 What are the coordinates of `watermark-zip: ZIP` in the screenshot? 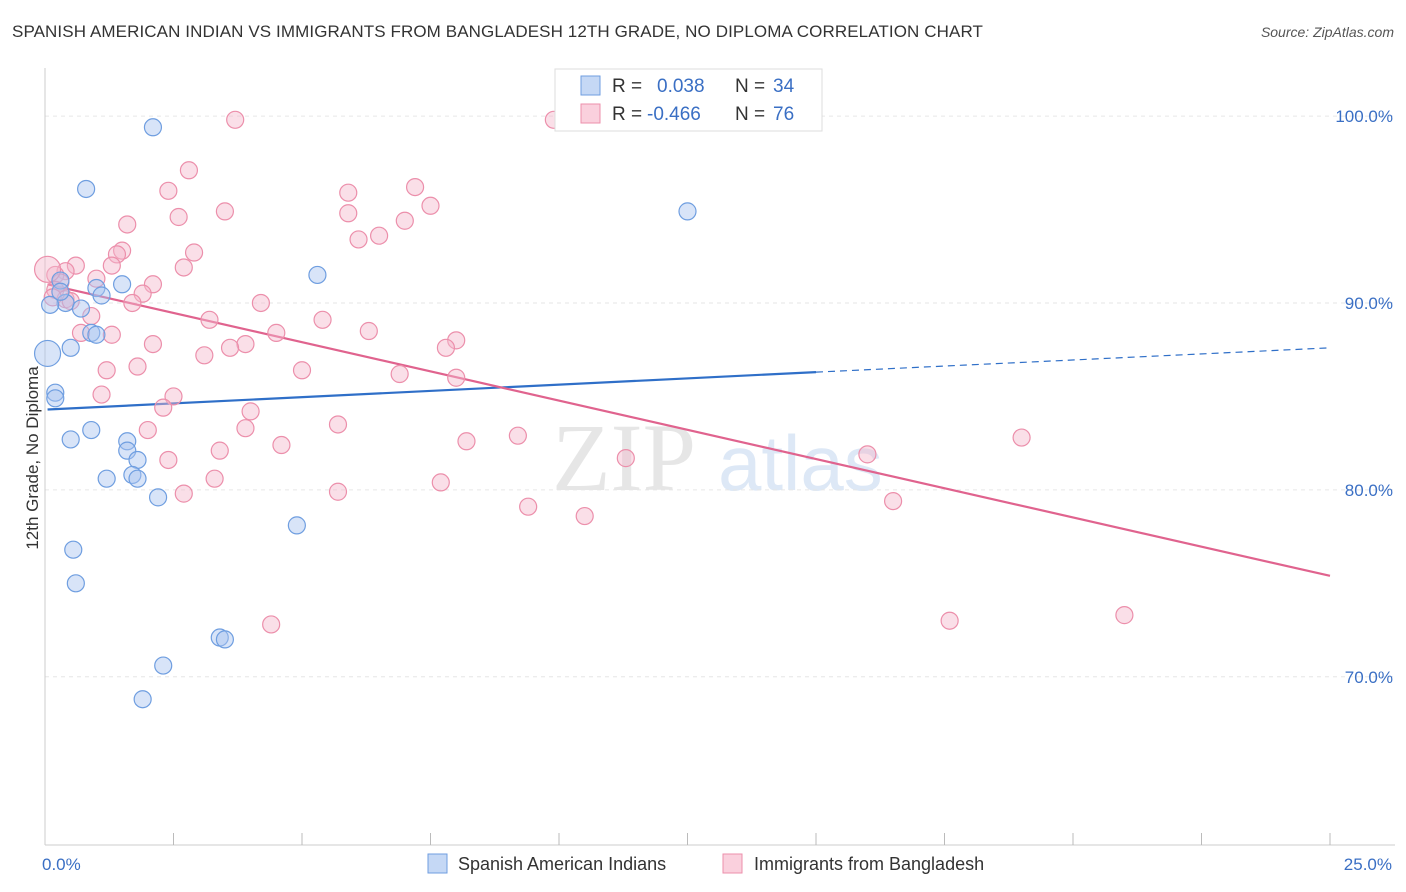 It's located at (624, 457).